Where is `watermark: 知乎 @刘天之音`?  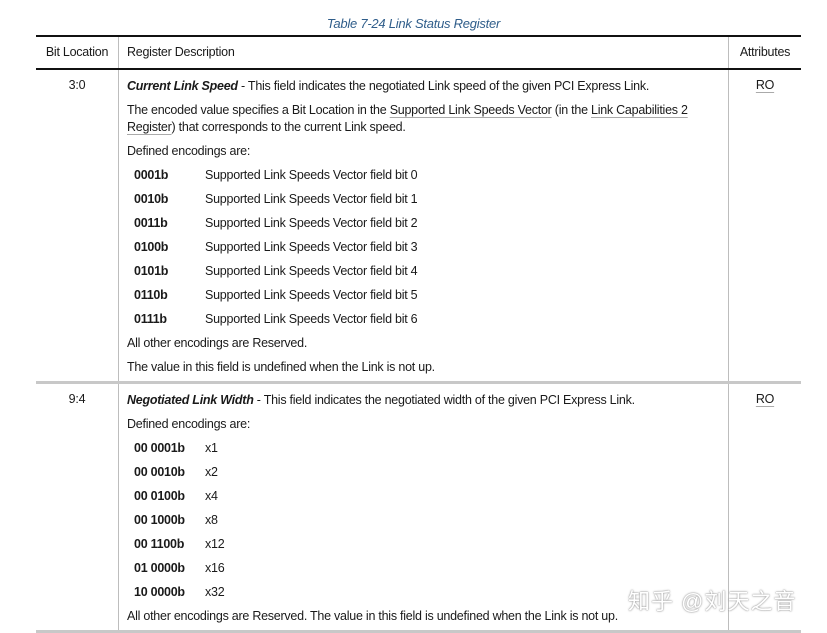 watermark: 知乎 @刘天之音 is located at coordinates (712, 601).